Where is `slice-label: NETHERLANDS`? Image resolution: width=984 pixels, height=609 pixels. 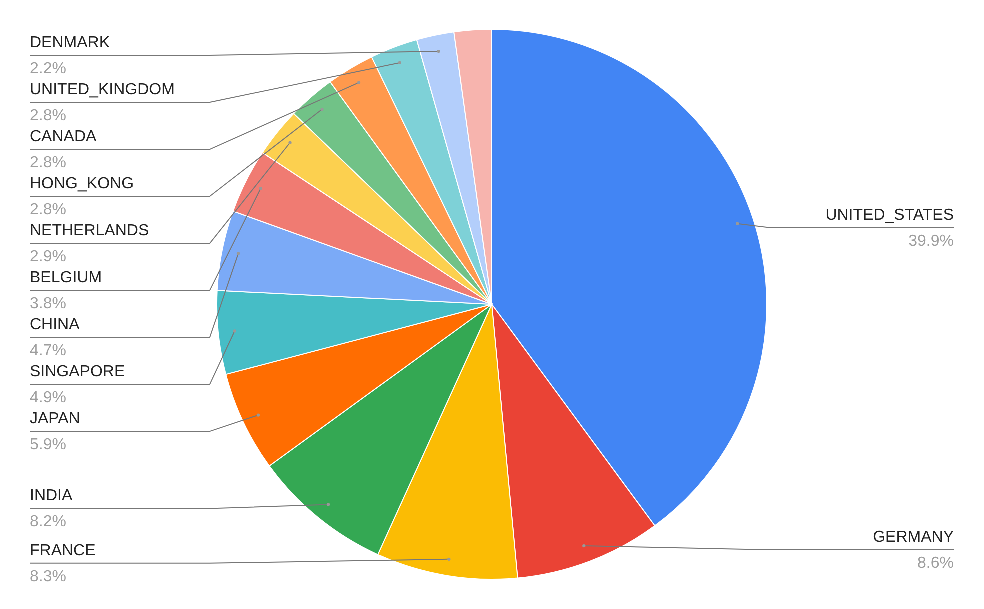
slice-label: NETHERLANDS is located at coordinates (90, 231).